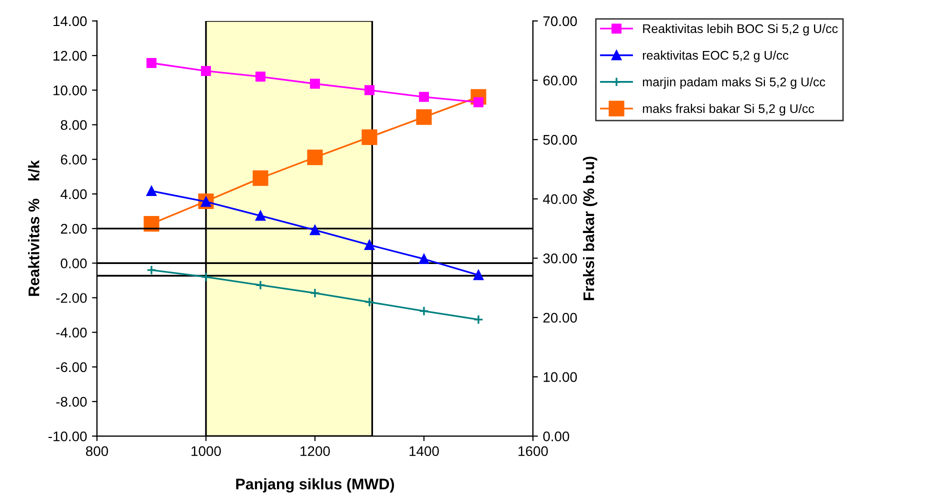 The image size is (928, 499). Describe the element at coordinates (590, 228) in the screenshot. I see `y2-axis-title: Fraksi bakar (% b.u)` at that location.